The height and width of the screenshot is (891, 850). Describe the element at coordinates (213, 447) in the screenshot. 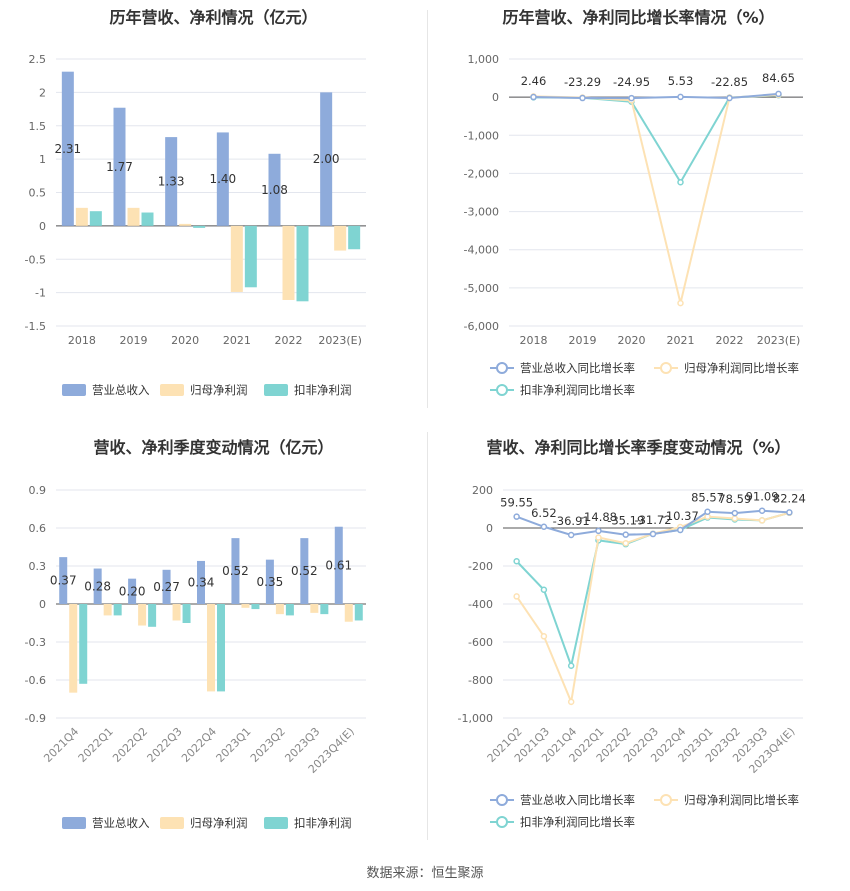

I see `chart-title: 营收、净利季度变动情况（亿元）` at that location.